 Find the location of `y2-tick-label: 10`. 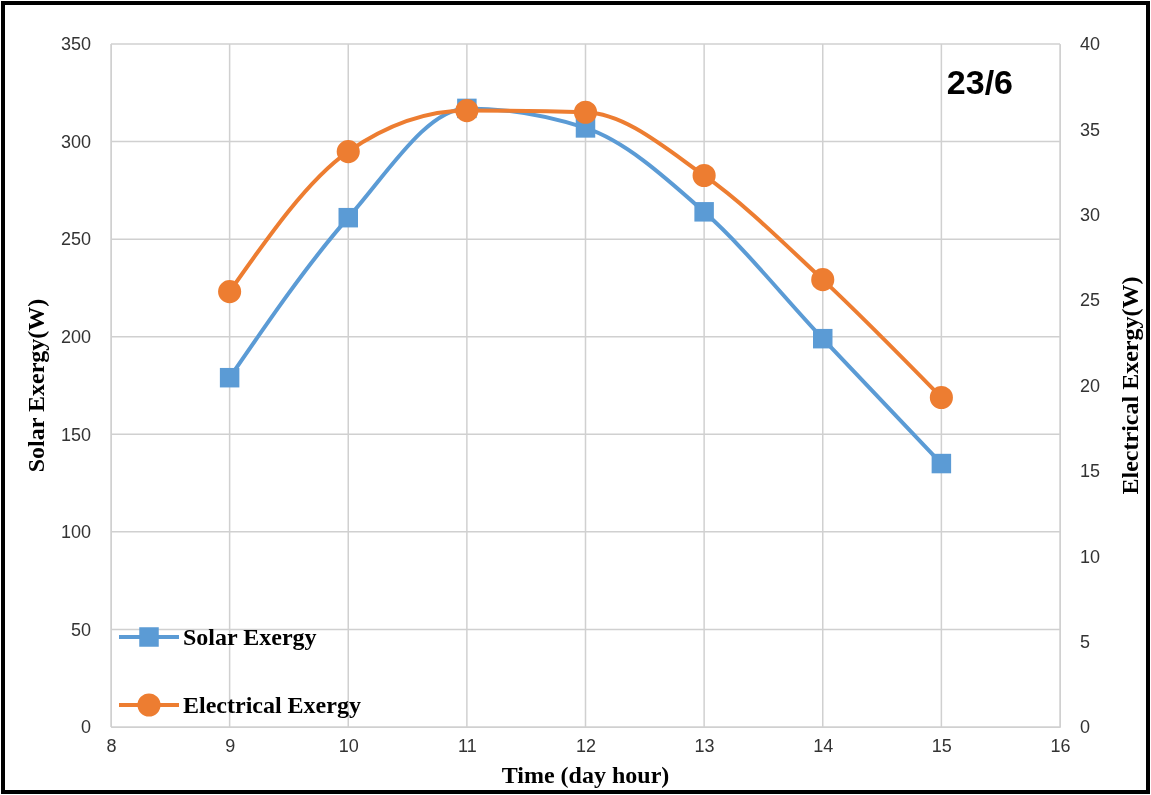

y2-tick-label: 10 is located at coordinates (1090, 556).